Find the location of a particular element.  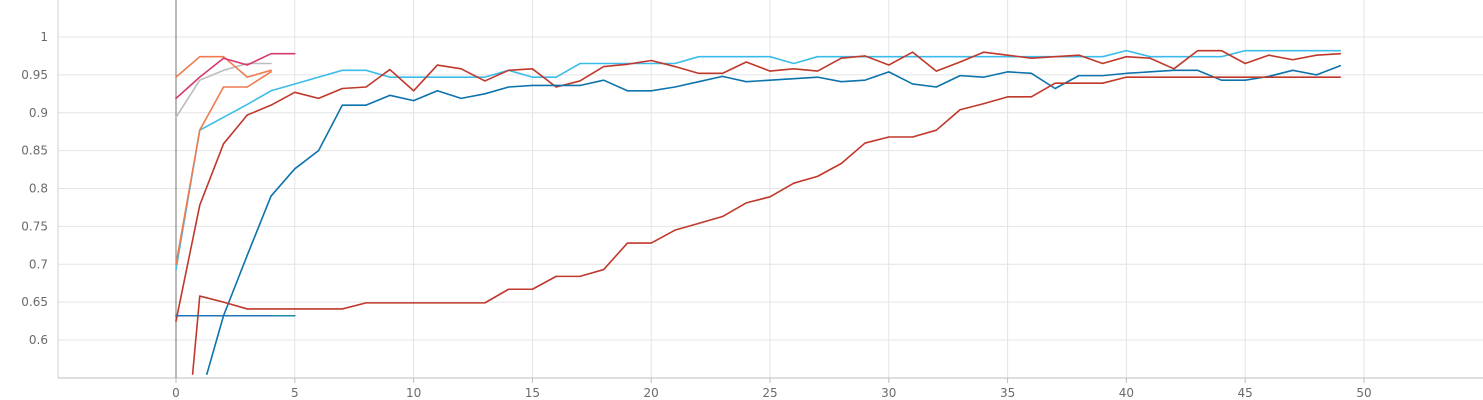

y-tick-label: 0.95 is located at coordinates (34, 75).